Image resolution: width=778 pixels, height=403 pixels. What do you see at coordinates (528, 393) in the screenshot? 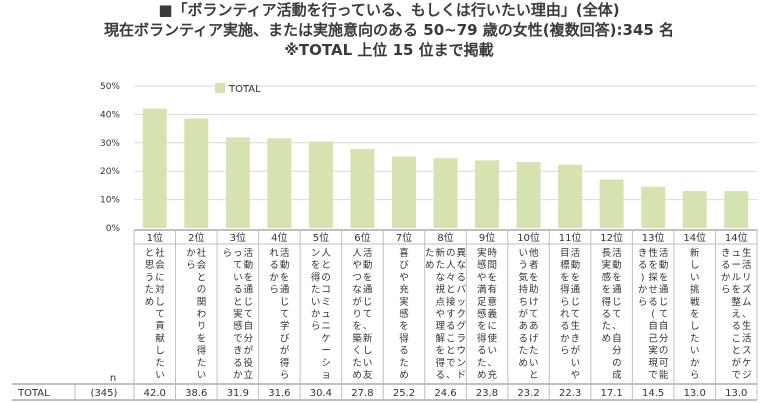
I see `data-label: 23.2` at bounding box center [528, 393].